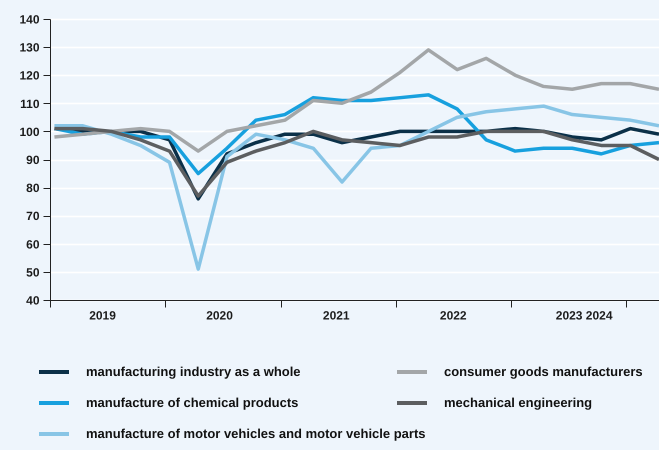 The height and width of the screenshot is (450, 659). Describe the element at coordinates (33, 272) in the screenshot. I see `y-tick-label: 50` at that location.